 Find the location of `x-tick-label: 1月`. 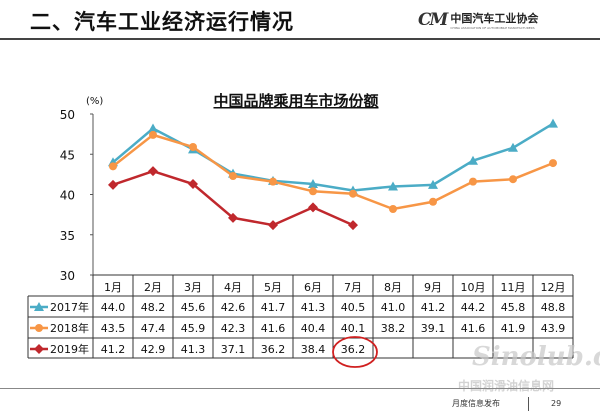

x-tick-label: 1月 is located at coordinates (113, 287).